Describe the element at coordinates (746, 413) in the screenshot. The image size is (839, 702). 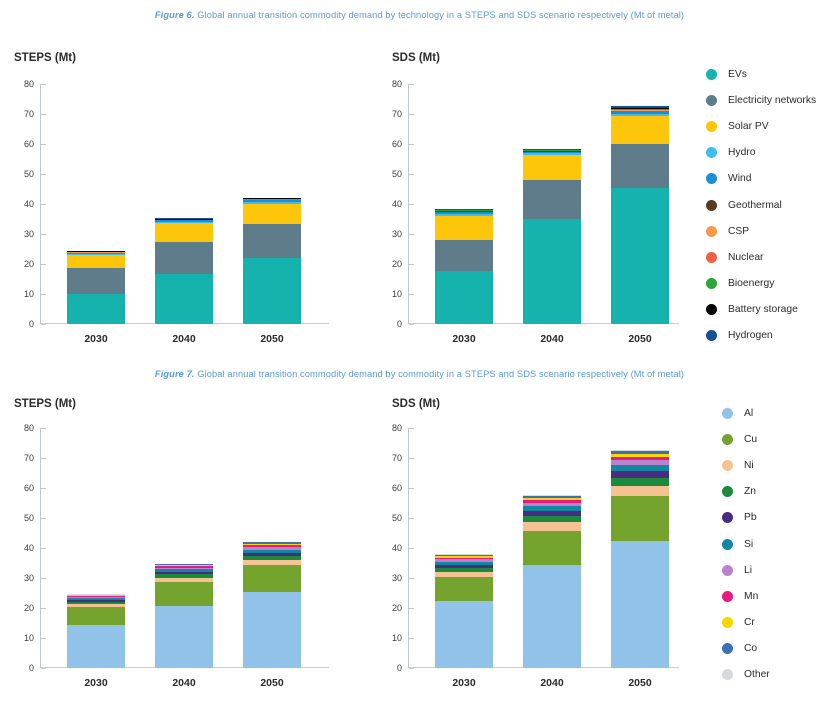
I see `legend-item-al: Al` at that location.